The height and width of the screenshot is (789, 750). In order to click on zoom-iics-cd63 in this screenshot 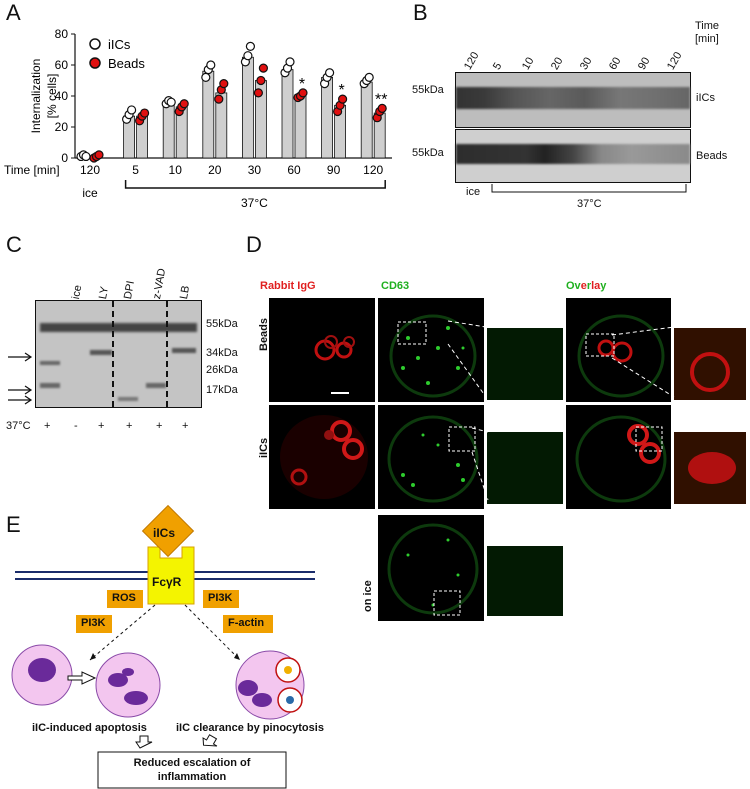, I will do `click(525, 468)`.